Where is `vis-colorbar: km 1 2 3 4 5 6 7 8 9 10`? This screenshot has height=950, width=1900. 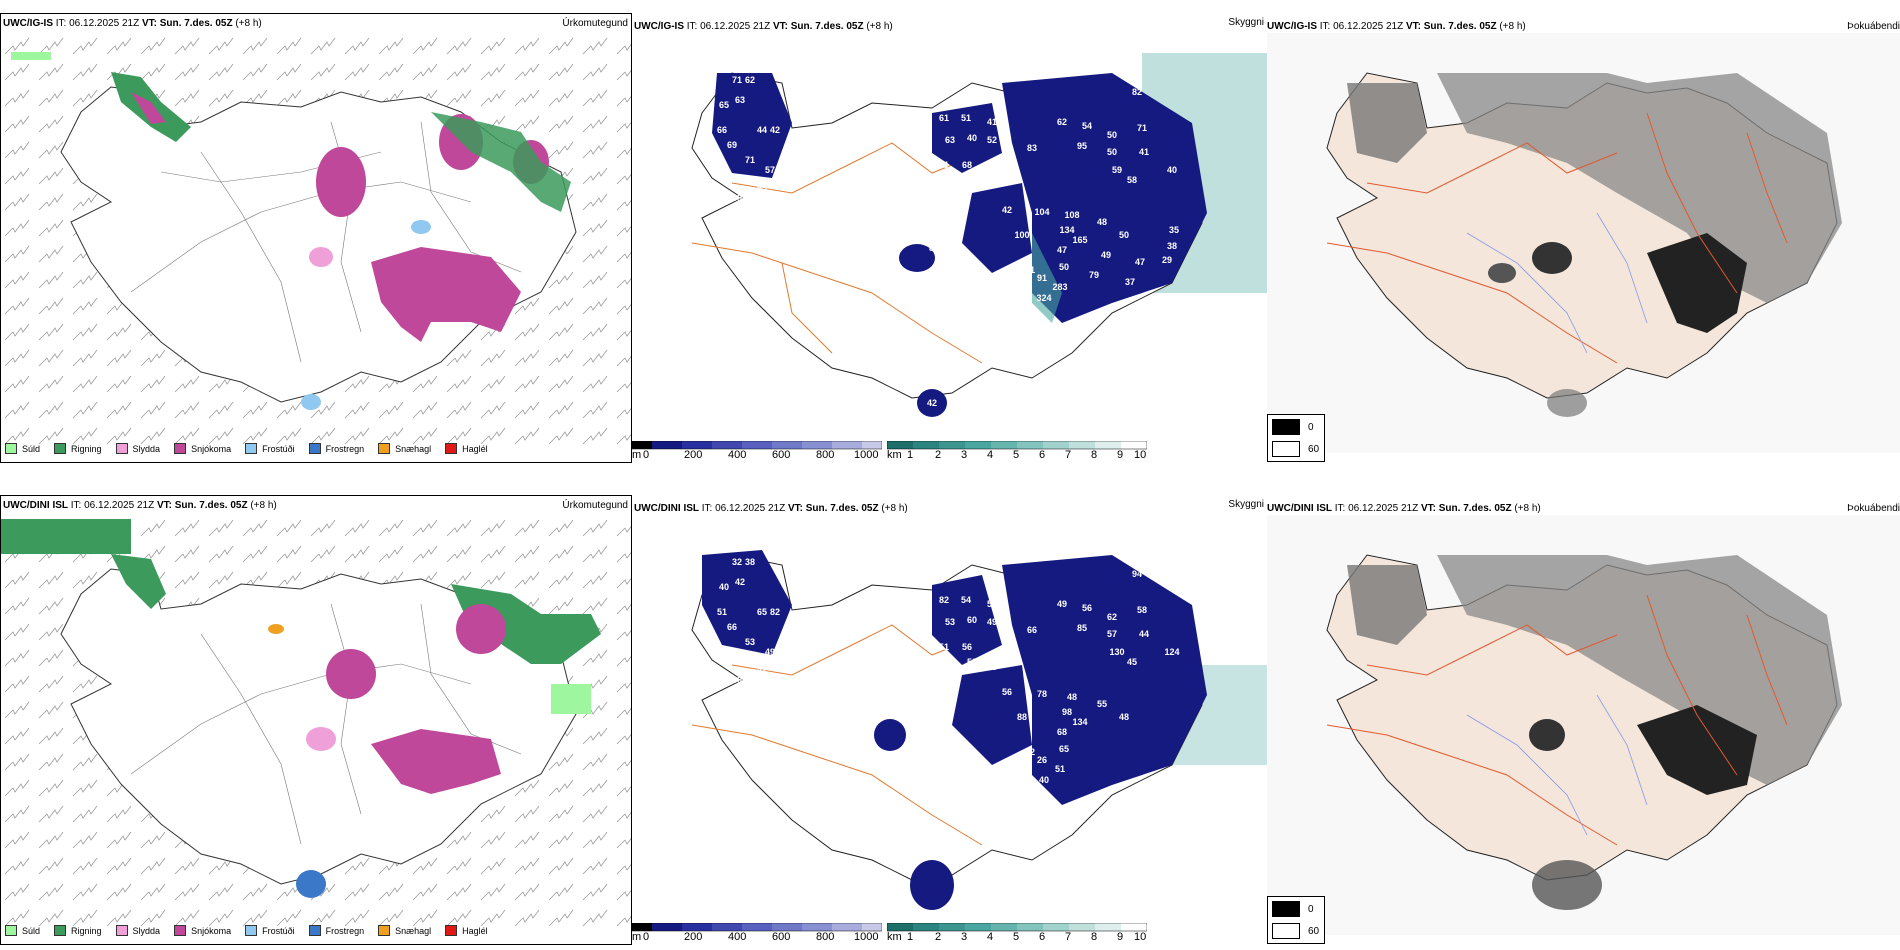
vis-colorbar: km 1 2 3 4 5 6 7 8 9 10 is located at coordinates (1017, 932).